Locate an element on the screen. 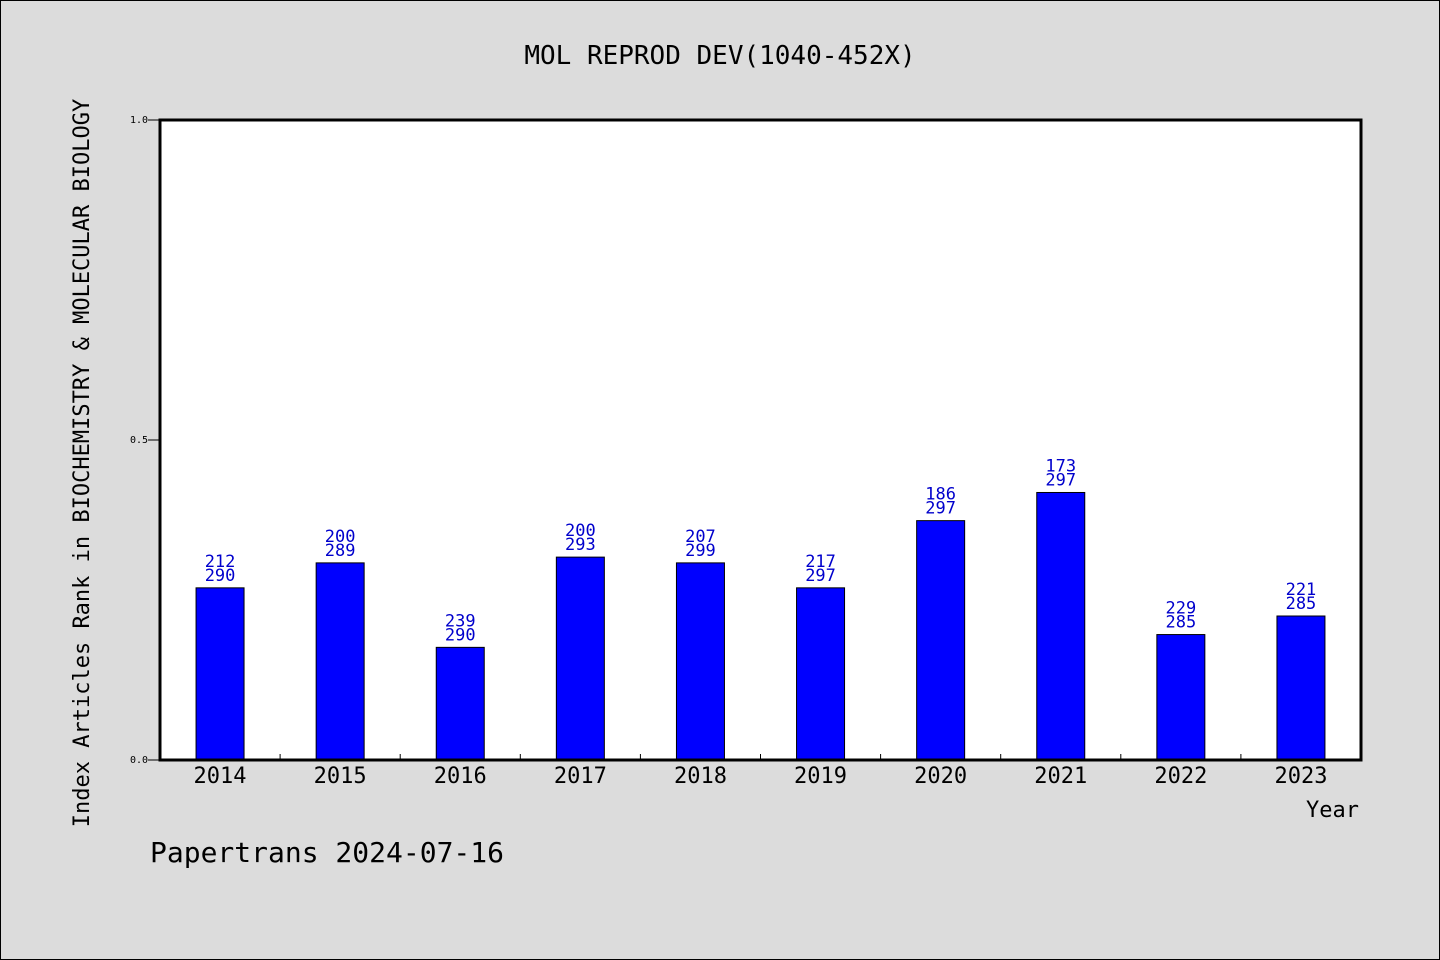 This screenshot has width=1440, height=960. y-tick-label: 1.0 is located at coordinates (139, 120).